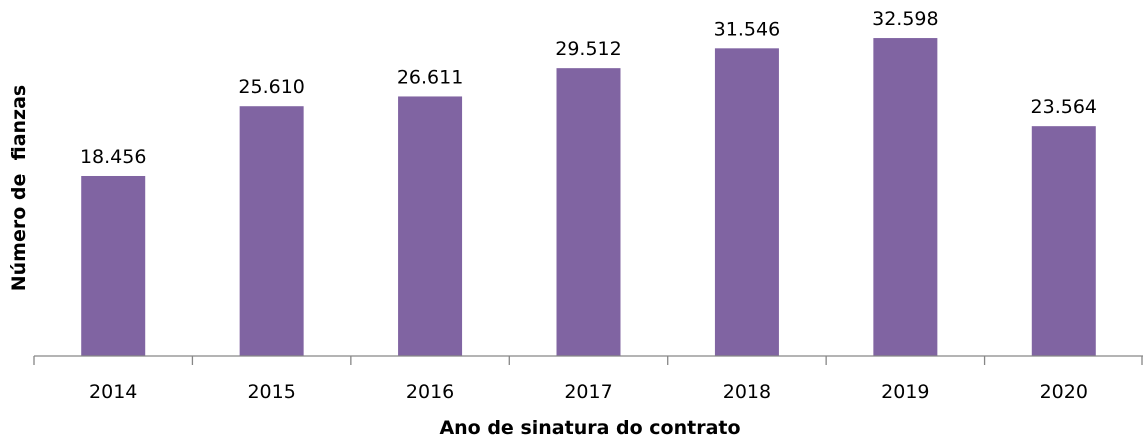 This screenshot has width=1143, height=442. I want to click on y-axis-title: Número de fianzas, so click(19, 188).